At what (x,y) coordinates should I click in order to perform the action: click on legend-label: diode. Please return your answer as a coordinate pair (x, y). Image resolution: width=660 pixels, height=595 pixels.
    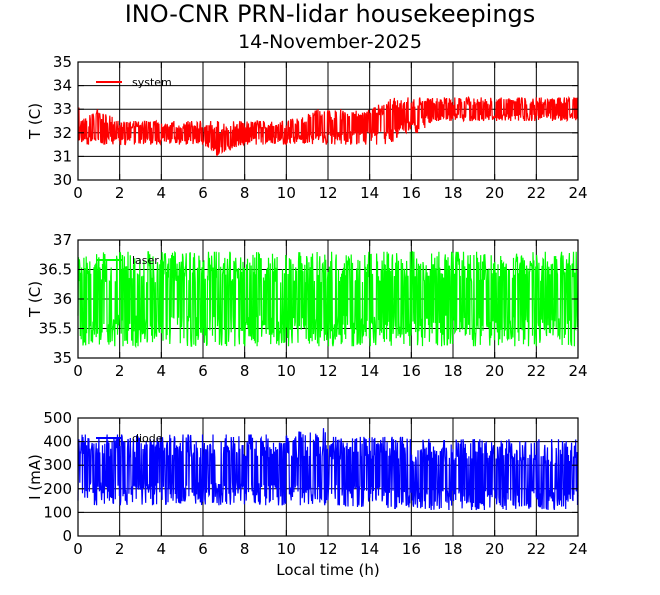
    Looking at the image, I should click on (147, 438).